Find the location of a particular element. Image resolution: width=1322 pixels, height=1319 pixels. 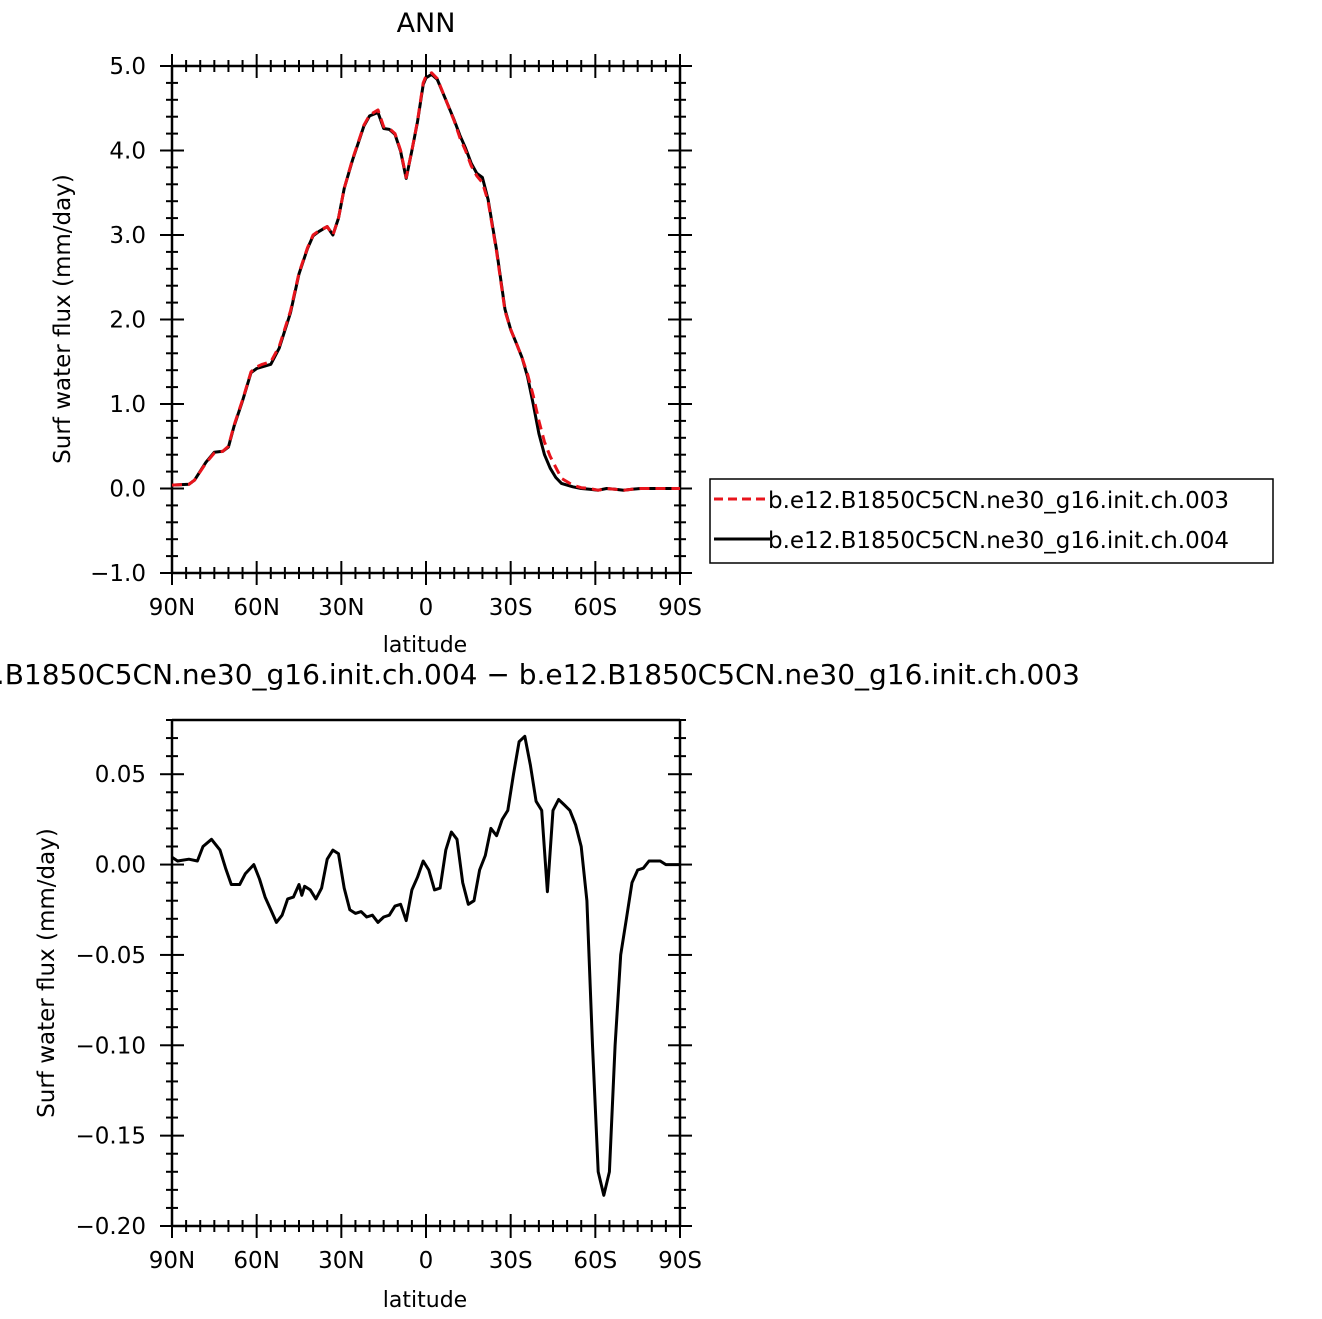

top-chart-ytick-label: 5.0 is located at coordinates (127, 67).